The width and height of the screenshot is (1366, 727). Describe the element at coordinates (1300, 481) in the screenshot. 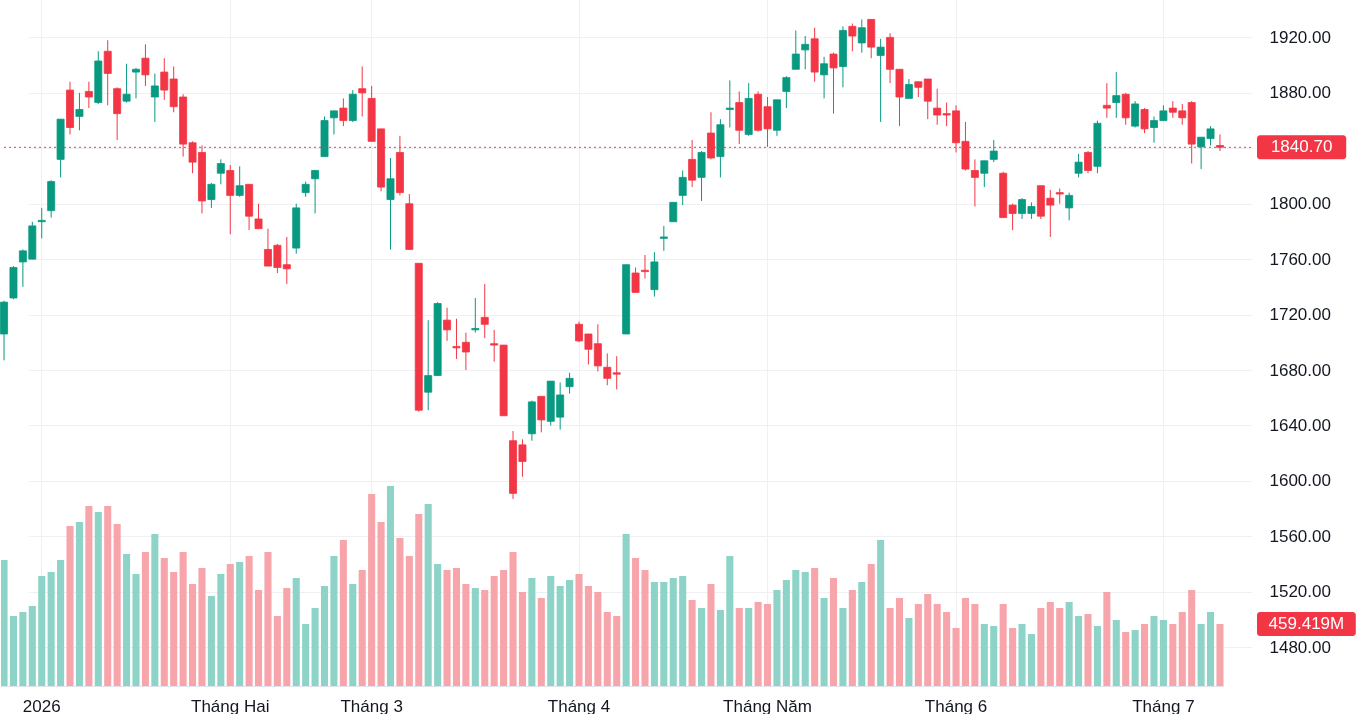

I see `y-tick-label: 1600.00` at that location.